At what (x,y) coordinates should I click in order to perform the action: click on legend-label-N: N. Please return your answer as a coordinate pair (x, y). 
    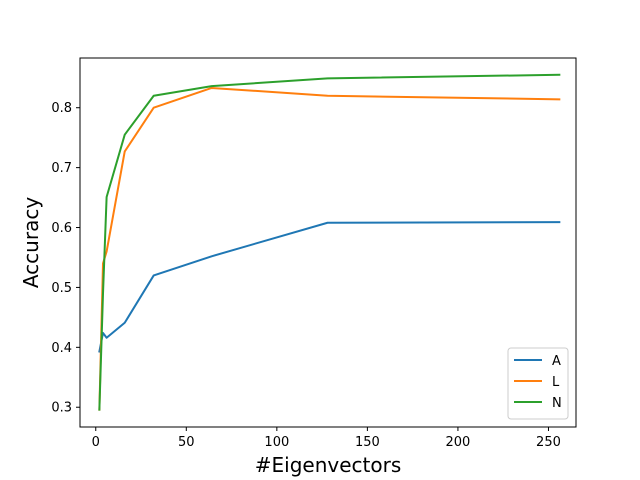
    Looking at the image, I should click on (557, 403).